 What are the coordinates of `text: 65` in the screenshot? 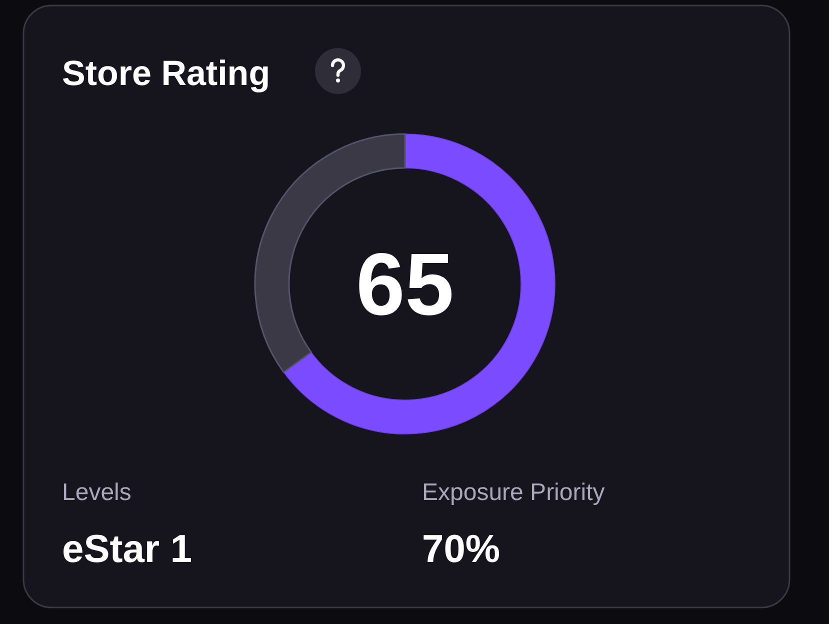 It's located at (405, 284).